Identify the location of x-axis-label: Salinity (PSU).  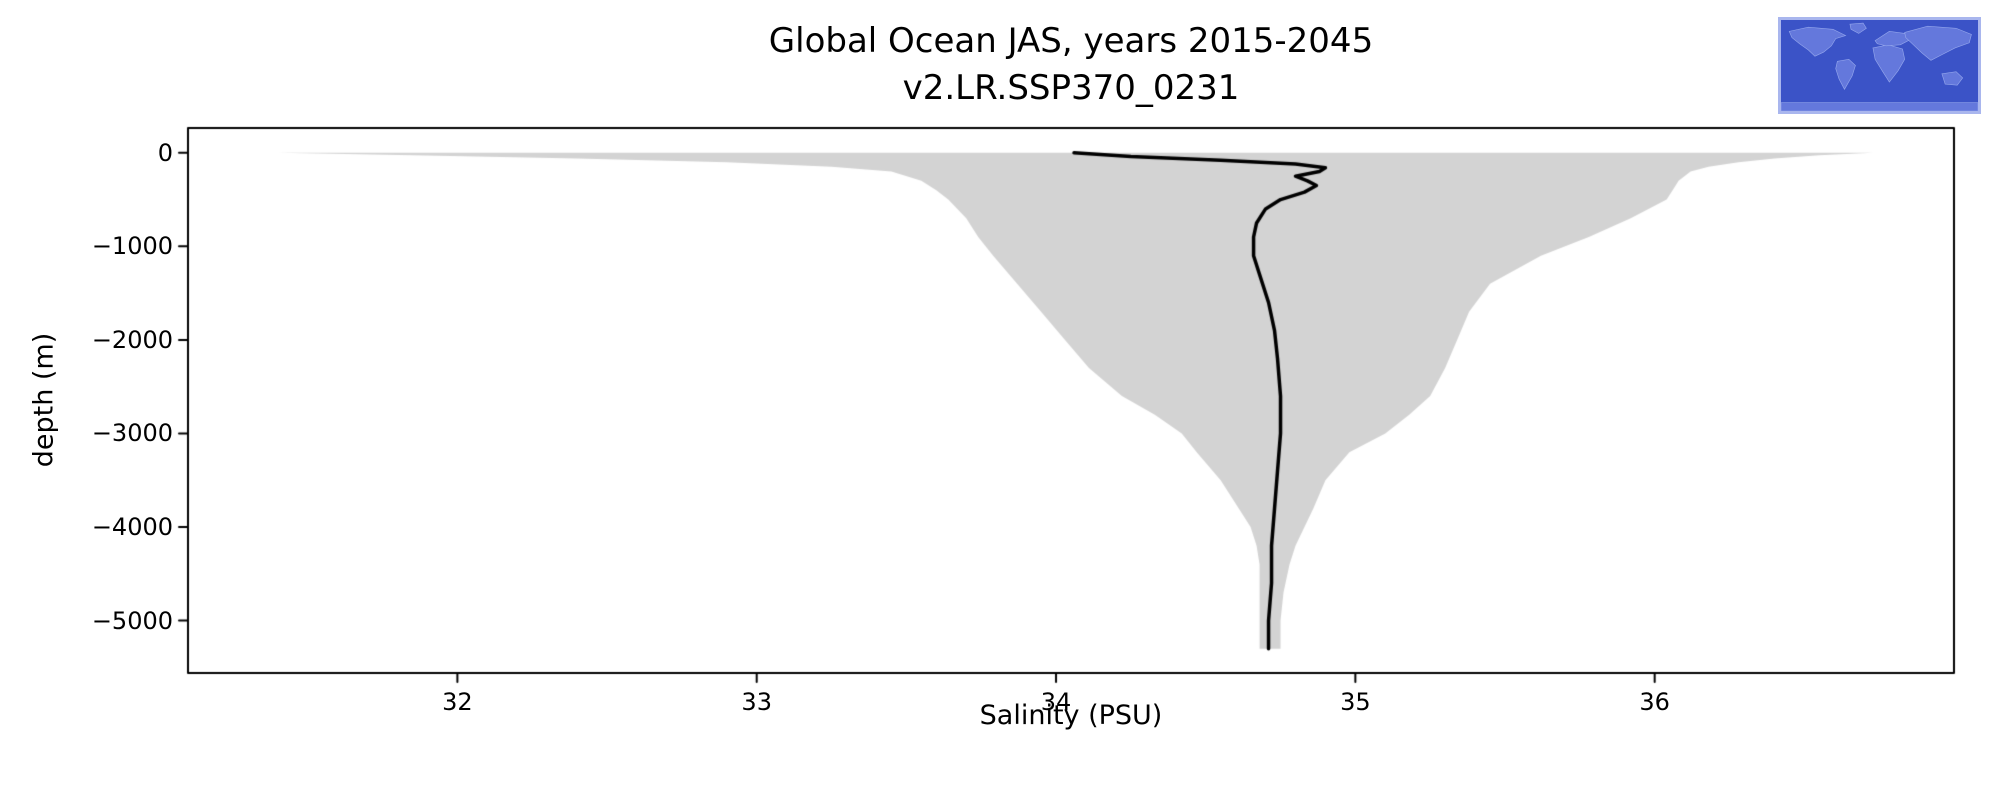
(1071, 715).